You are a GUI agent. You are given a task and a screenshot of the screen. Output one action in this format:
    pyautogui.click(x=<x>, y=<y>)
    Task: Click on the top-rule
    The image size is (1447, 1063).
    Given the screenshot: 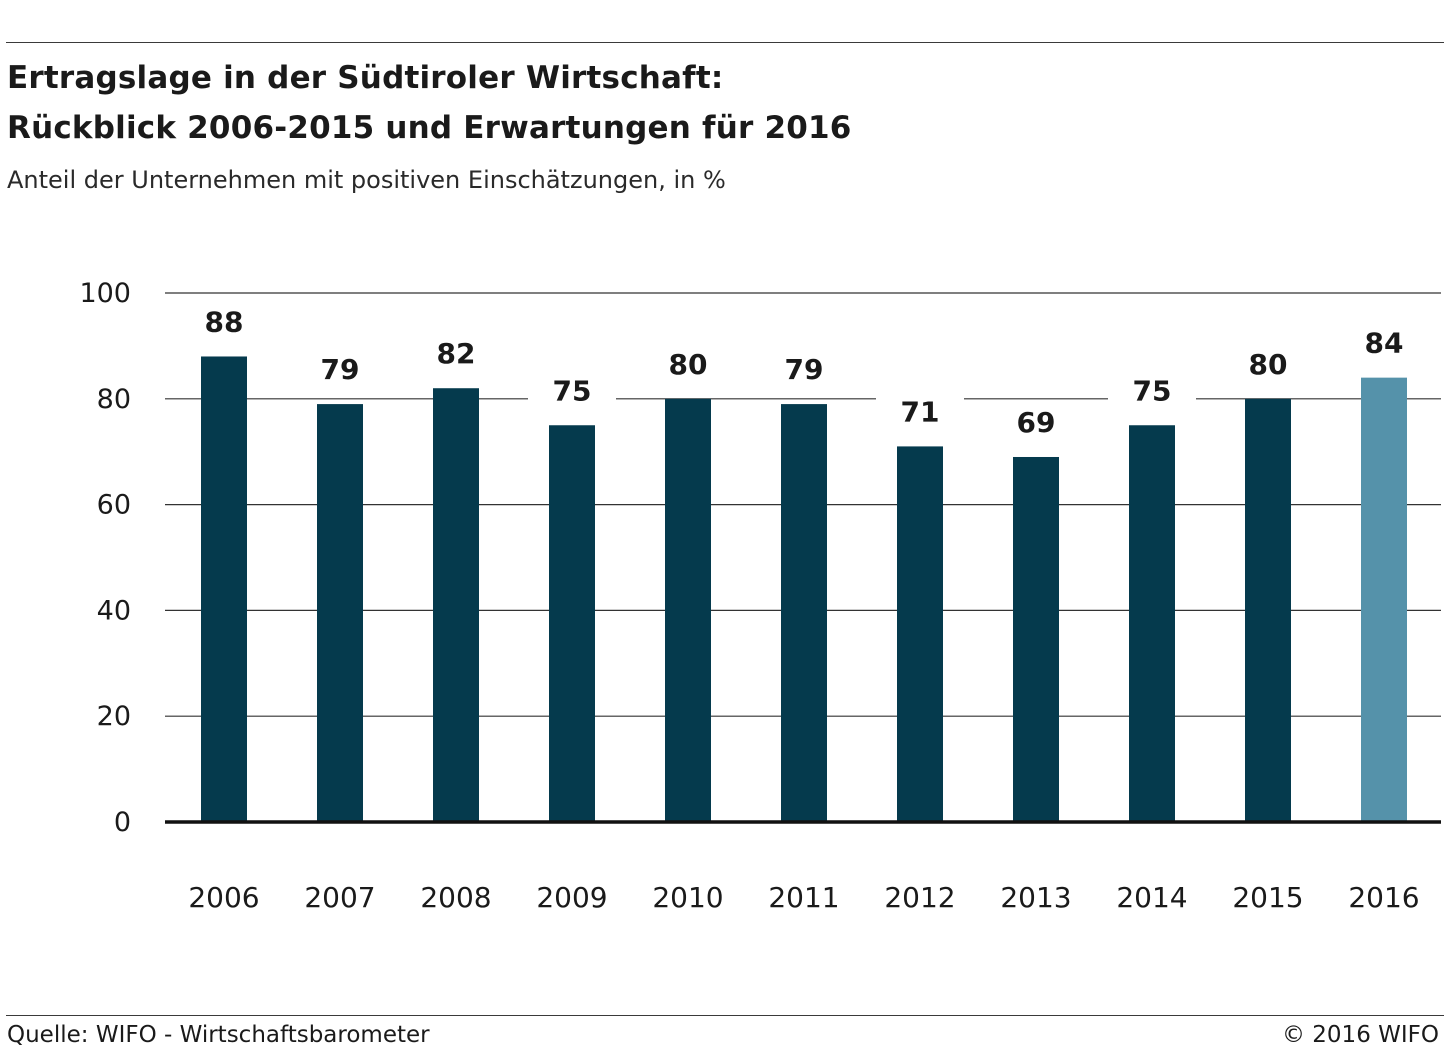 What is the action you would take?
    pyautogui.click(x=725, y=42)
    